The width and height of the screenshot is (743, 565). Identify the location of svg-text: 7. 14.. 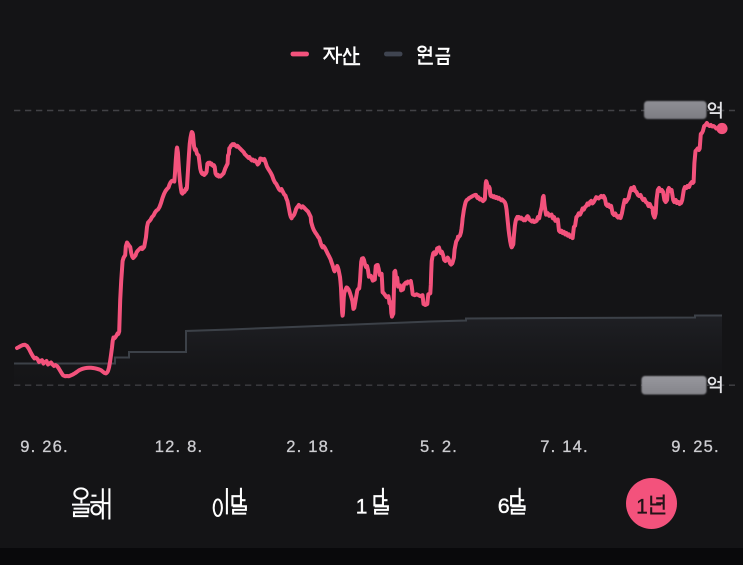
(564, 447).